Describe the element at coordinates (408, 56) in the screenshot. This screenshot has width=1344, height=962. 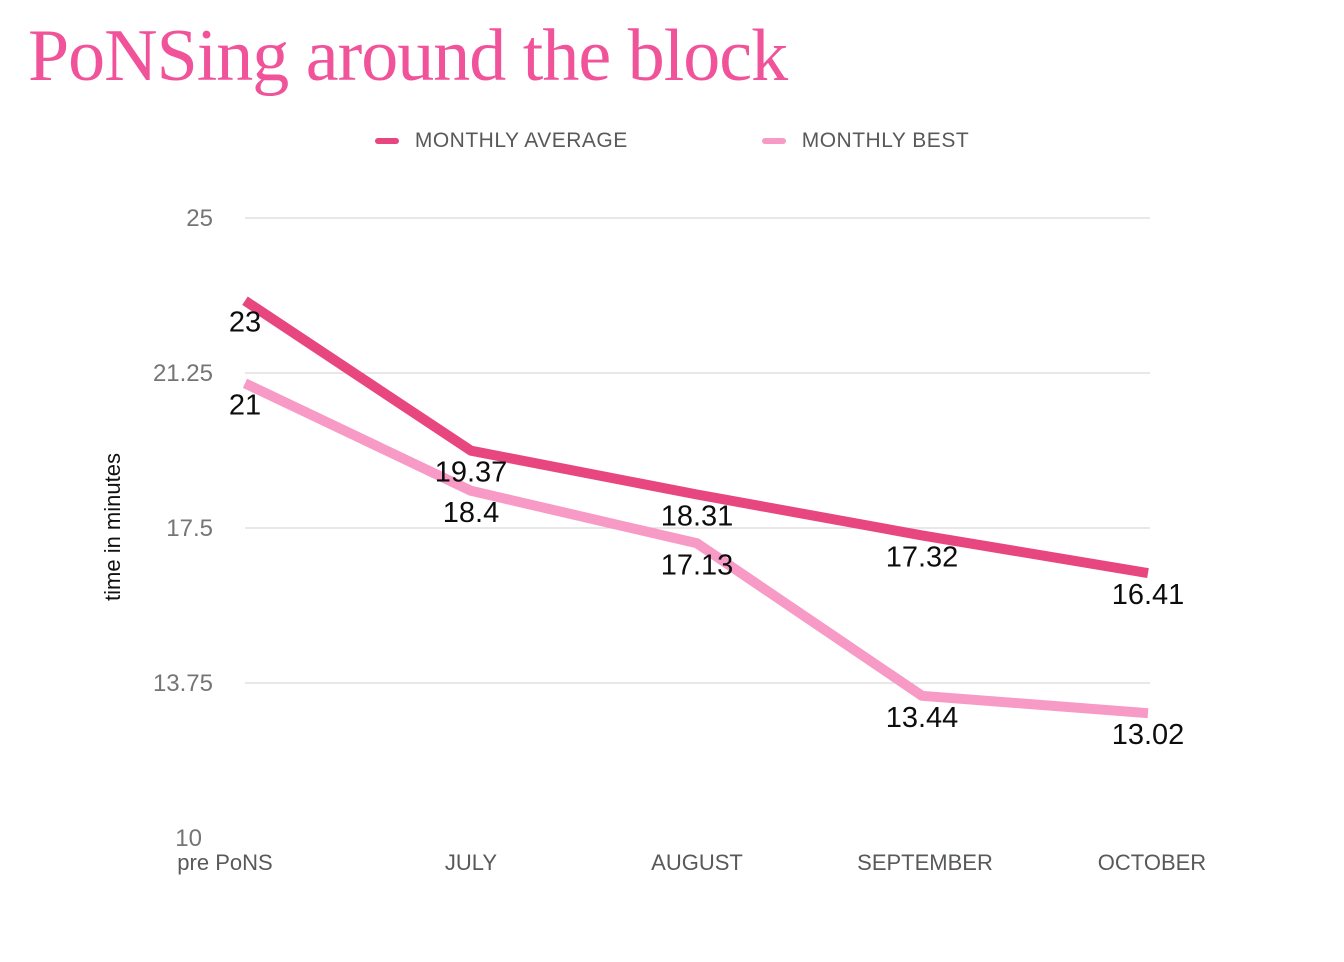
I see `chart-title: PoNSing around the block` at that location.